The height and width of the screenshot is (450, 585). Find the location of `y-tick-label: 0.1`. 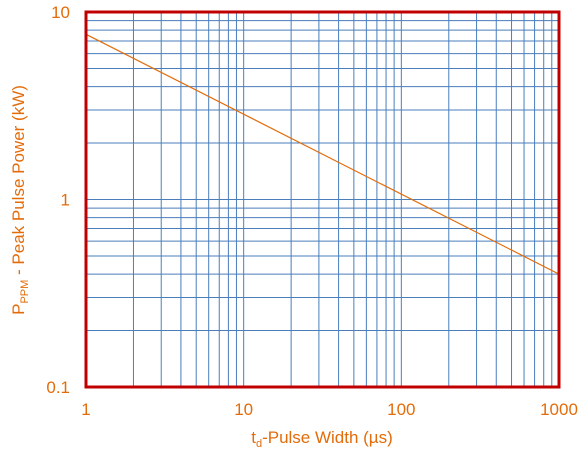

y-tick-label: 0.1 is located at coordinates (58, 387).